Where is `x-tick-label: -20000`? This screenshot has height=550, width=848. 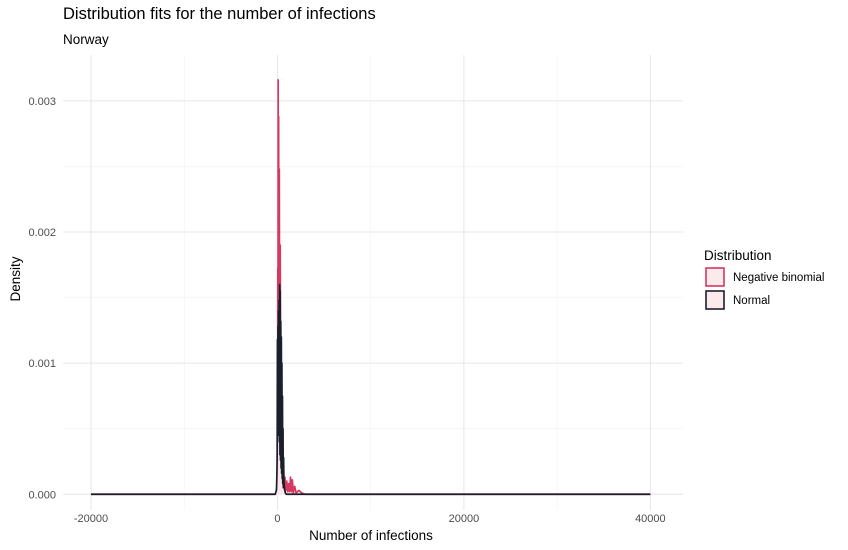
x-tick-label: -20000 is located at coordinates (91, 519).